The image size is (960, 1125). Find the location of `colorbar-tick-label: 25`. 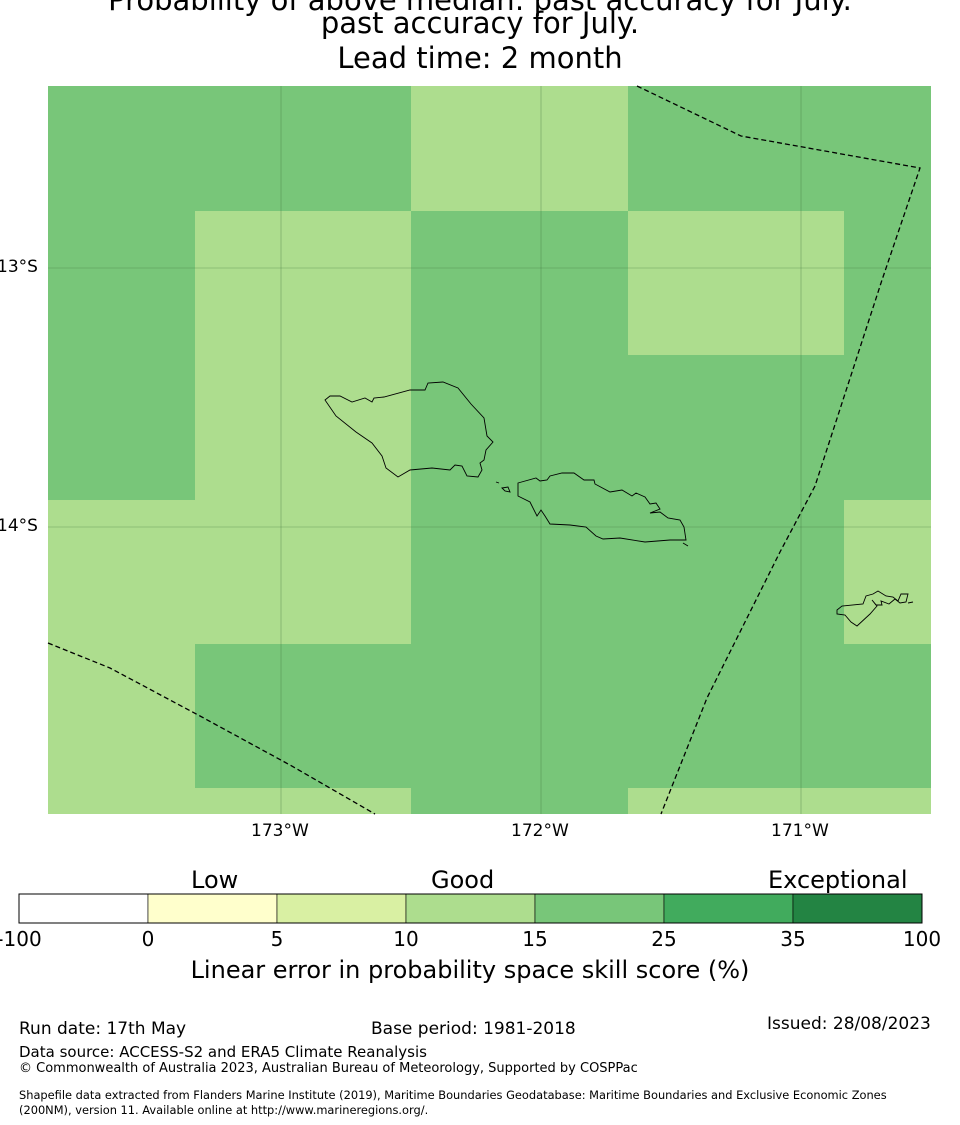

colorbar-tick-label: 25 is located at coordinates (664, 939).